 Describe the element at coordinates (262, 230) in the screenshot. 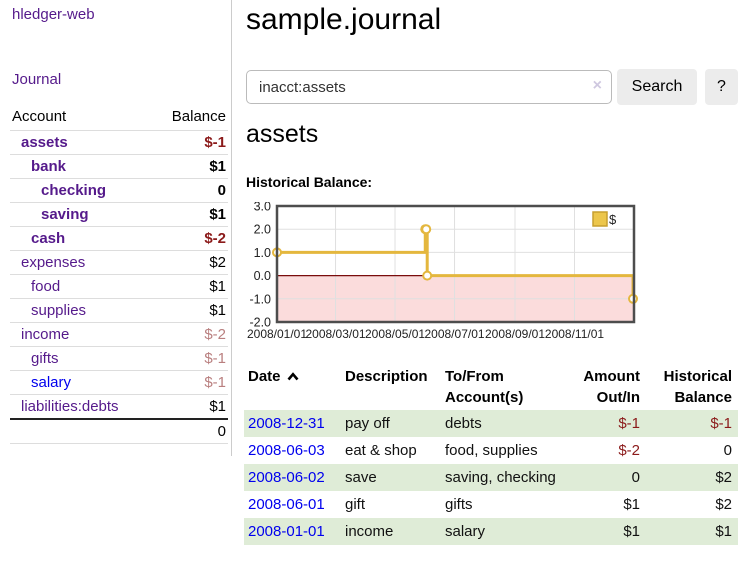

I see `y-tick-label: 2.0` at that location.